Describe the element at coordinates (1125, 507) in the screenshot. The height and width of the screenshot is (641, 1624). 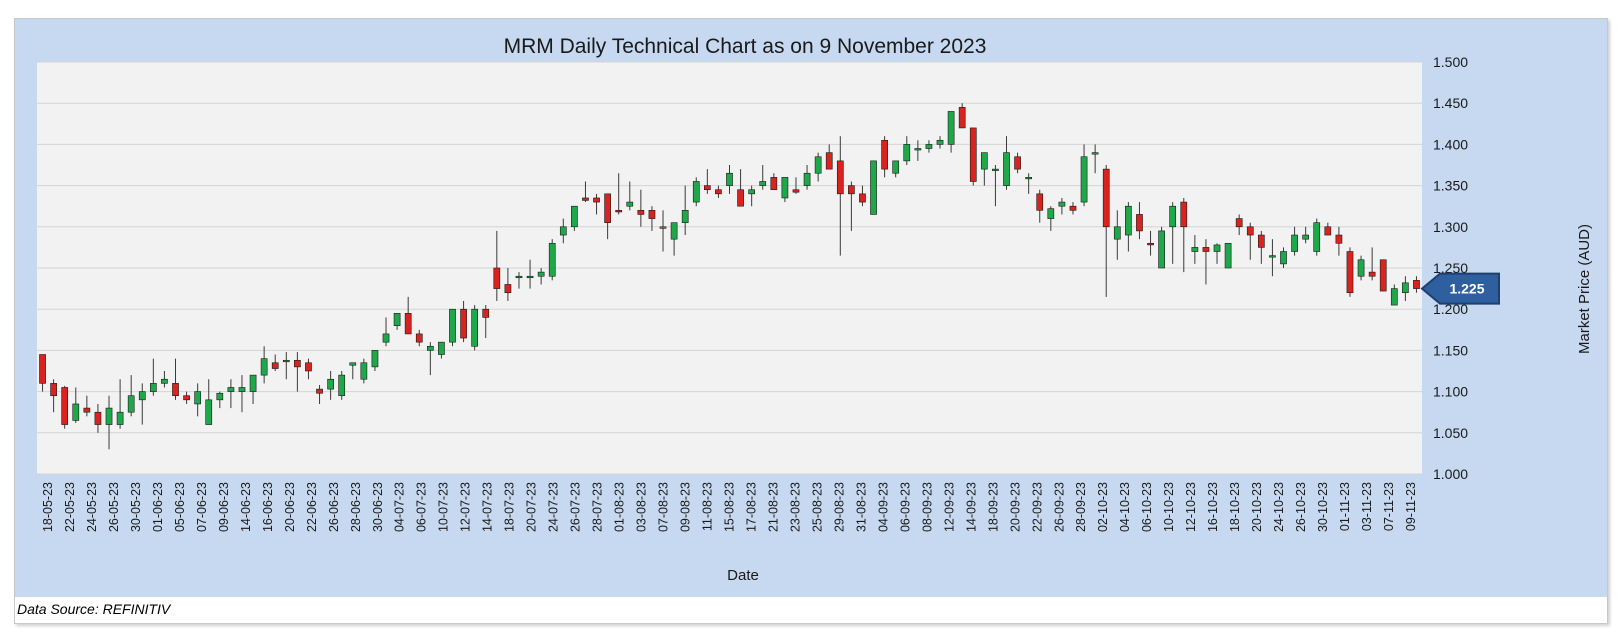
I see `x-tick-label: 04-10-23` at that location.